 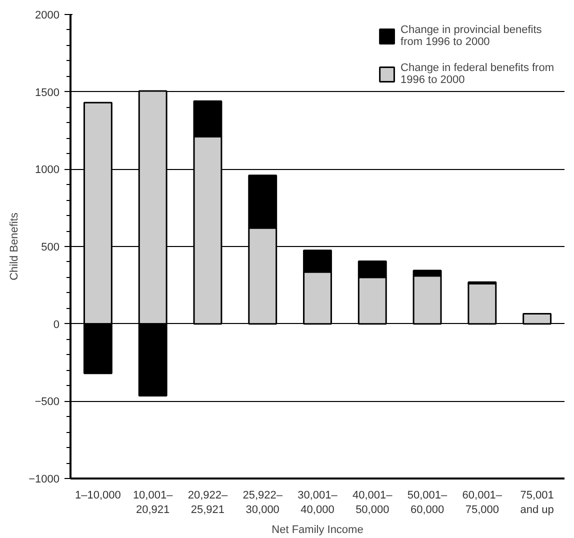 I want to click on y-axis-title: Child Benefits, so click(x=14, y=246).